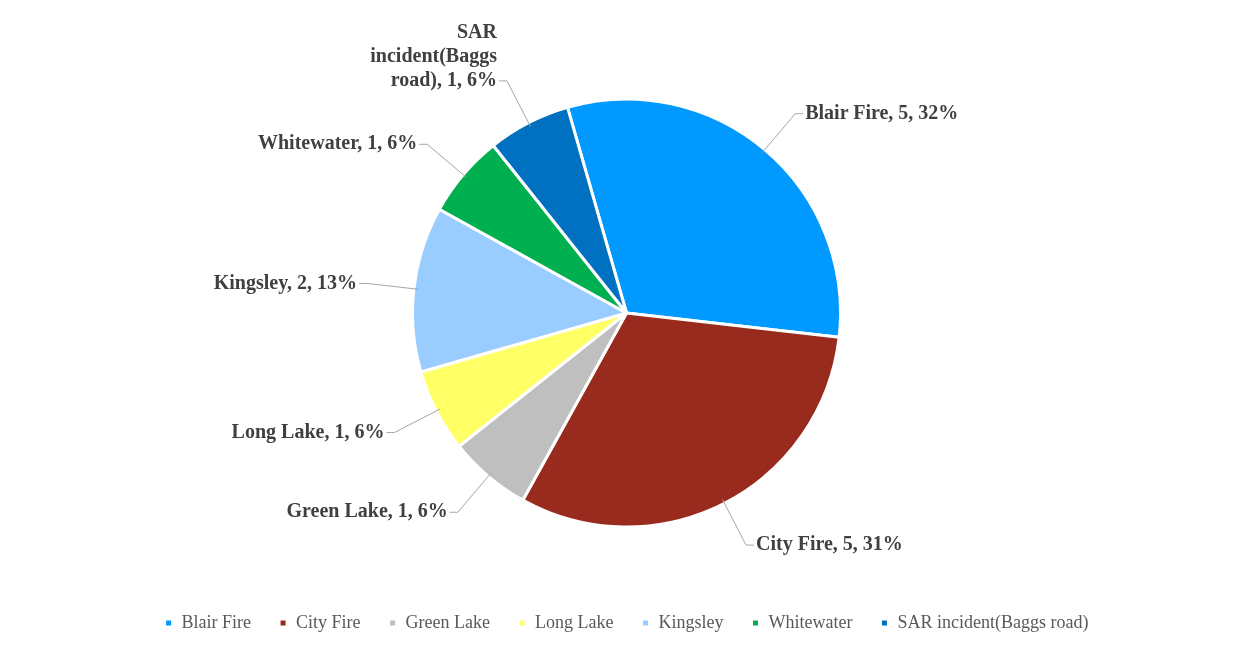 This screenshot has height=652, width=1253. I want to click on data-label: Long Lake, 1, 6%, so click(308, 431).